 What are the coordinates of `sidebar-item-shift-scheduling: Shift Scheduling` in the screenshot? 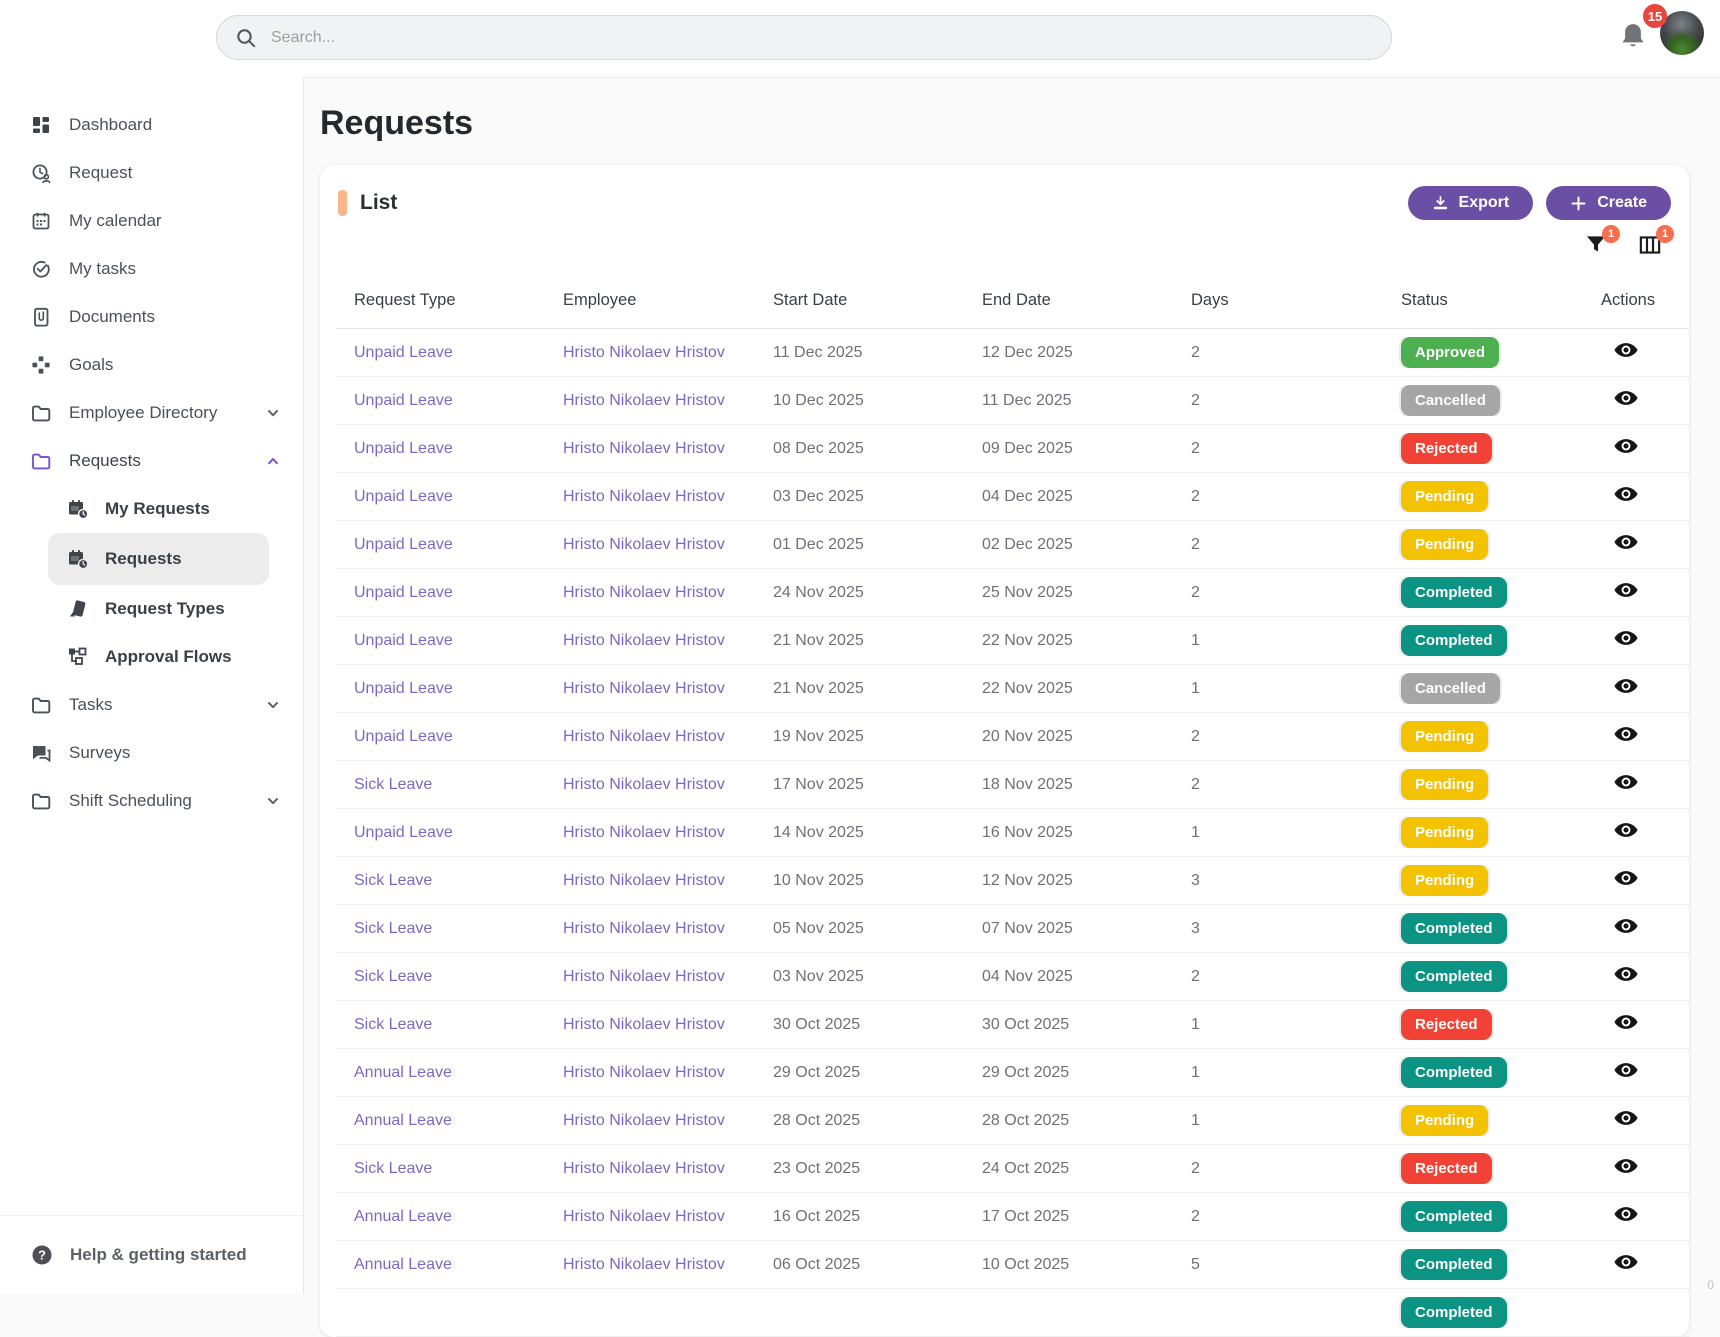 It's located at (151, 801).